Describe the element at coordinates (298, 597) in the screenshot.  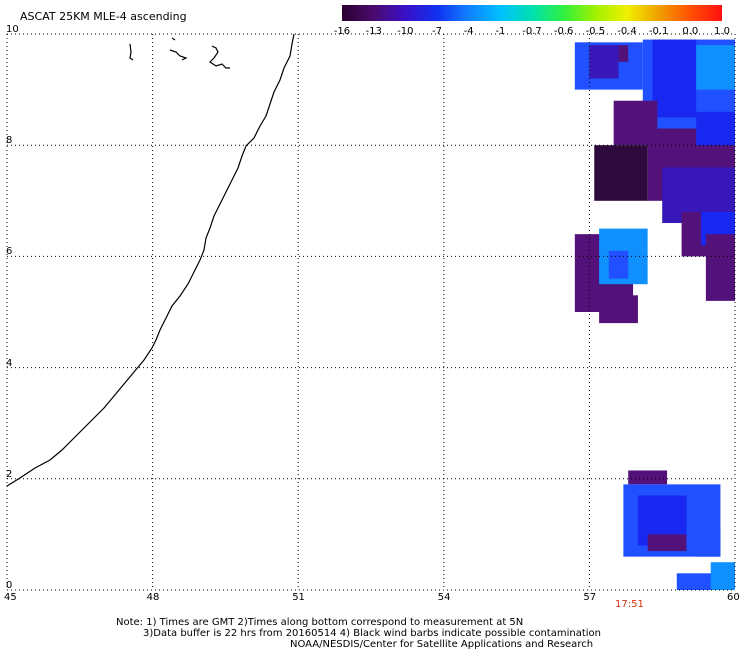
I see `x-tick-label: 51` at that location.